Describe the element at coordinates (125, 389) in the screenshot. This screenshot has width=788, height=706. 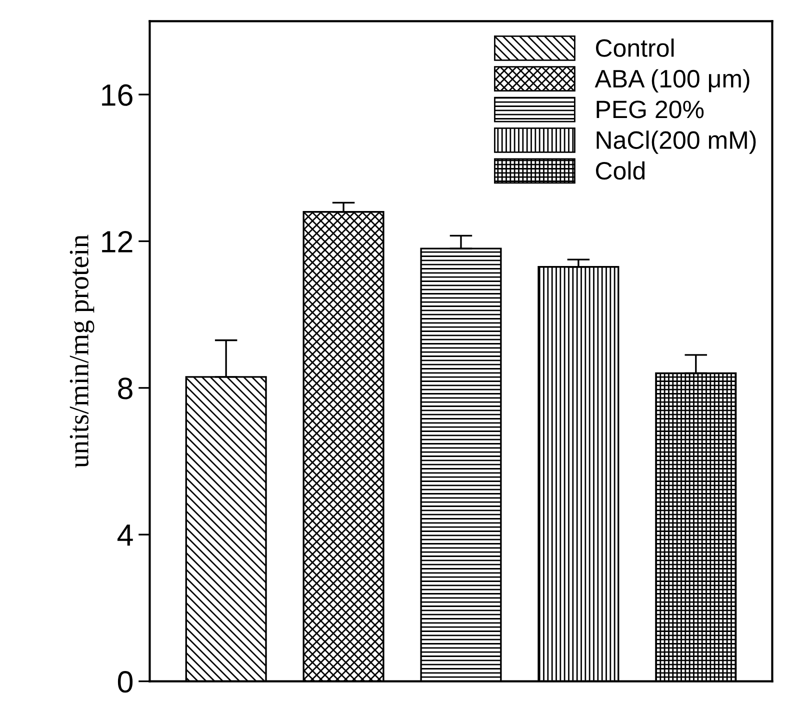
I see `y-tick-label: 8` at that location.